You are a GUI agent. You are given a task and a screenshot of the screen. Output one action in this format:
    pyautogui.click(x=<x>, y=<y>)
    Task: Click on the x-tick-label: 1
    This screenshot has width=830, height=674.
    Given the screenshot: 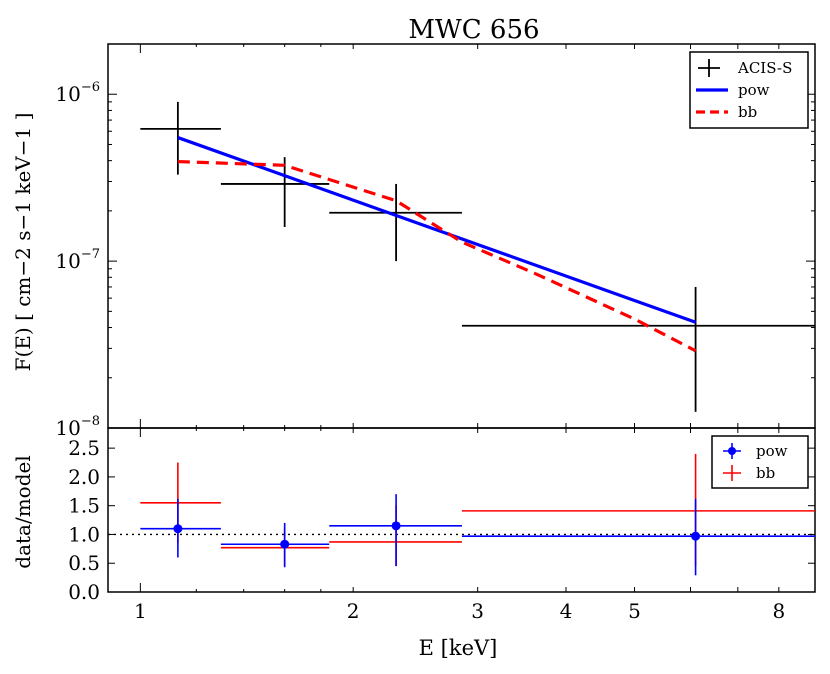 What is the action you would take?
    pyautogui.click(x=140, y=611)
    